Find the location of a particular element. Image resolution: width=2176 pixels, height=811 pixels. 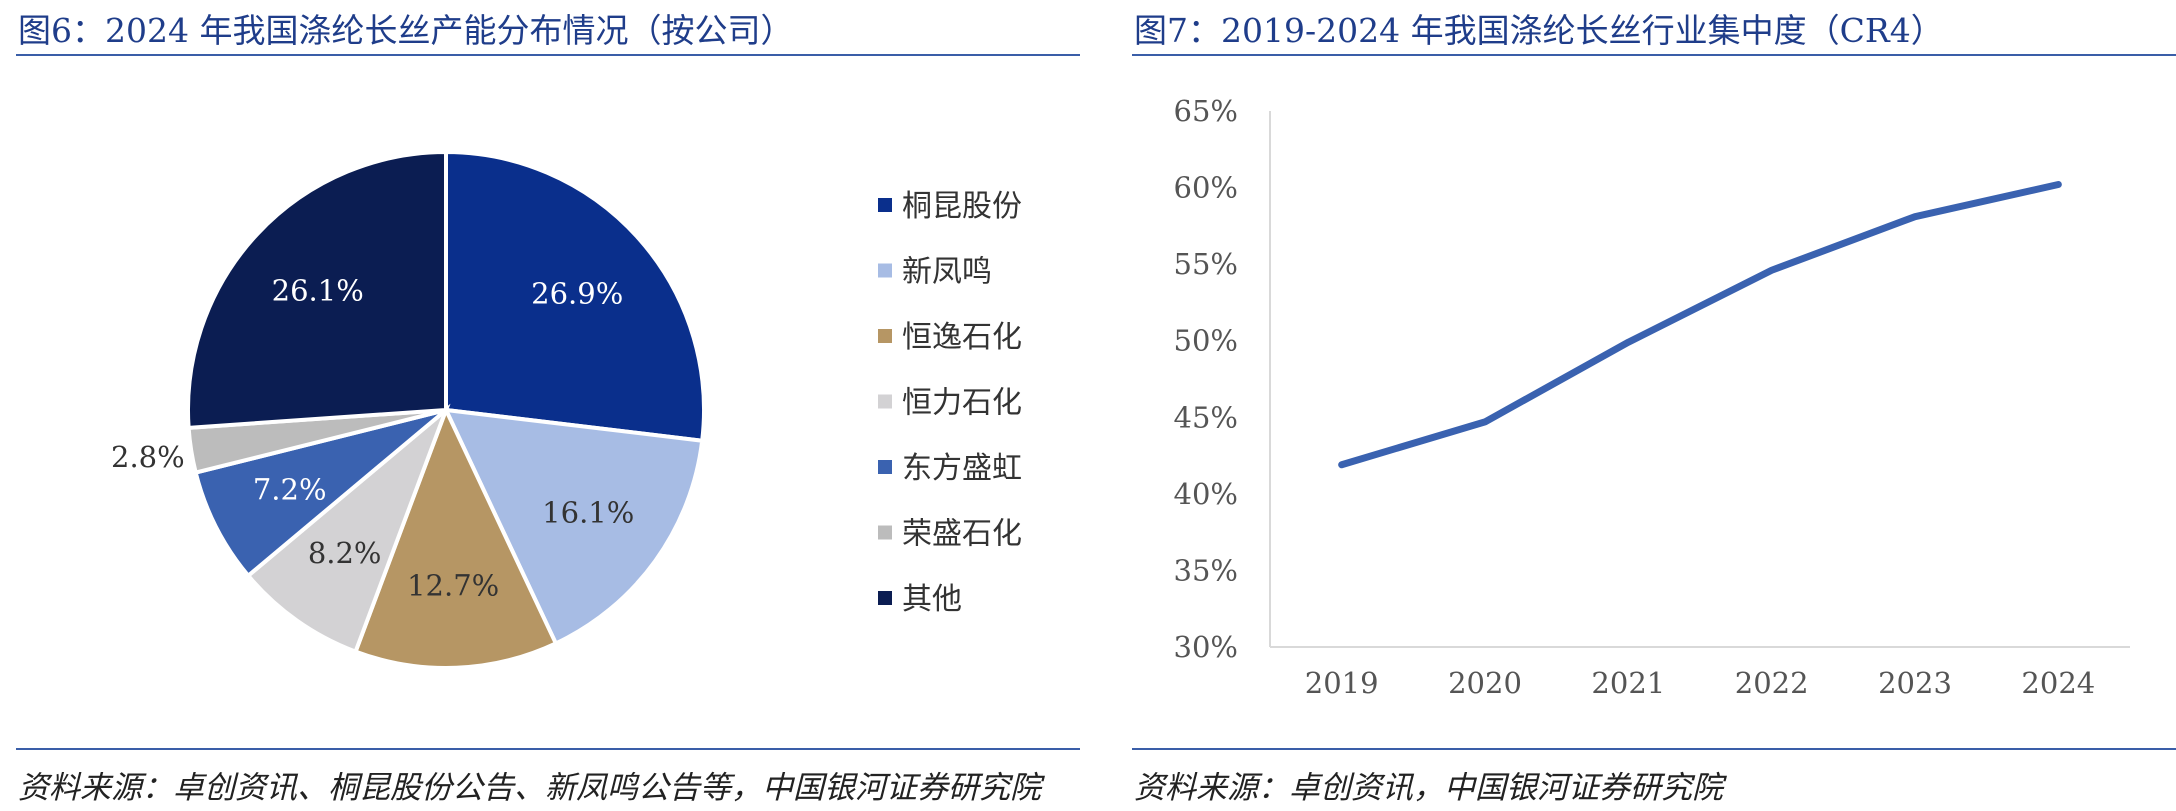

legend-label: 荣盛石化 is located at coordinates (962, 534).